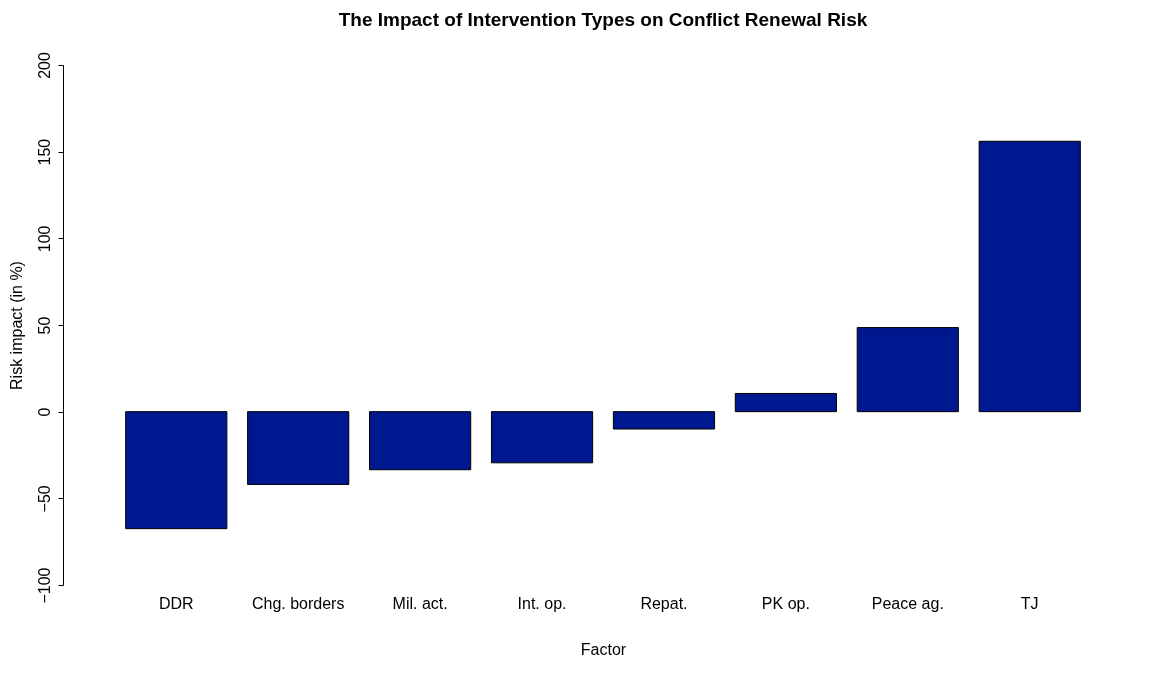  What do you see at coordinates (603, 19) in the screenshot?
I see `chart-title: The Impact of Intervention Types on Conflict Renewal Risk` at bounding box center [603, 19].